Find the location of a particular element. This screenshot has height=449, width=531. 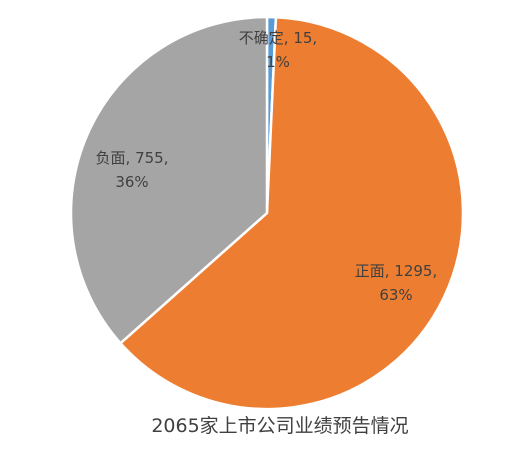

slice-label-line-1: 不确定, 15, is located at coordinates (278, 38).